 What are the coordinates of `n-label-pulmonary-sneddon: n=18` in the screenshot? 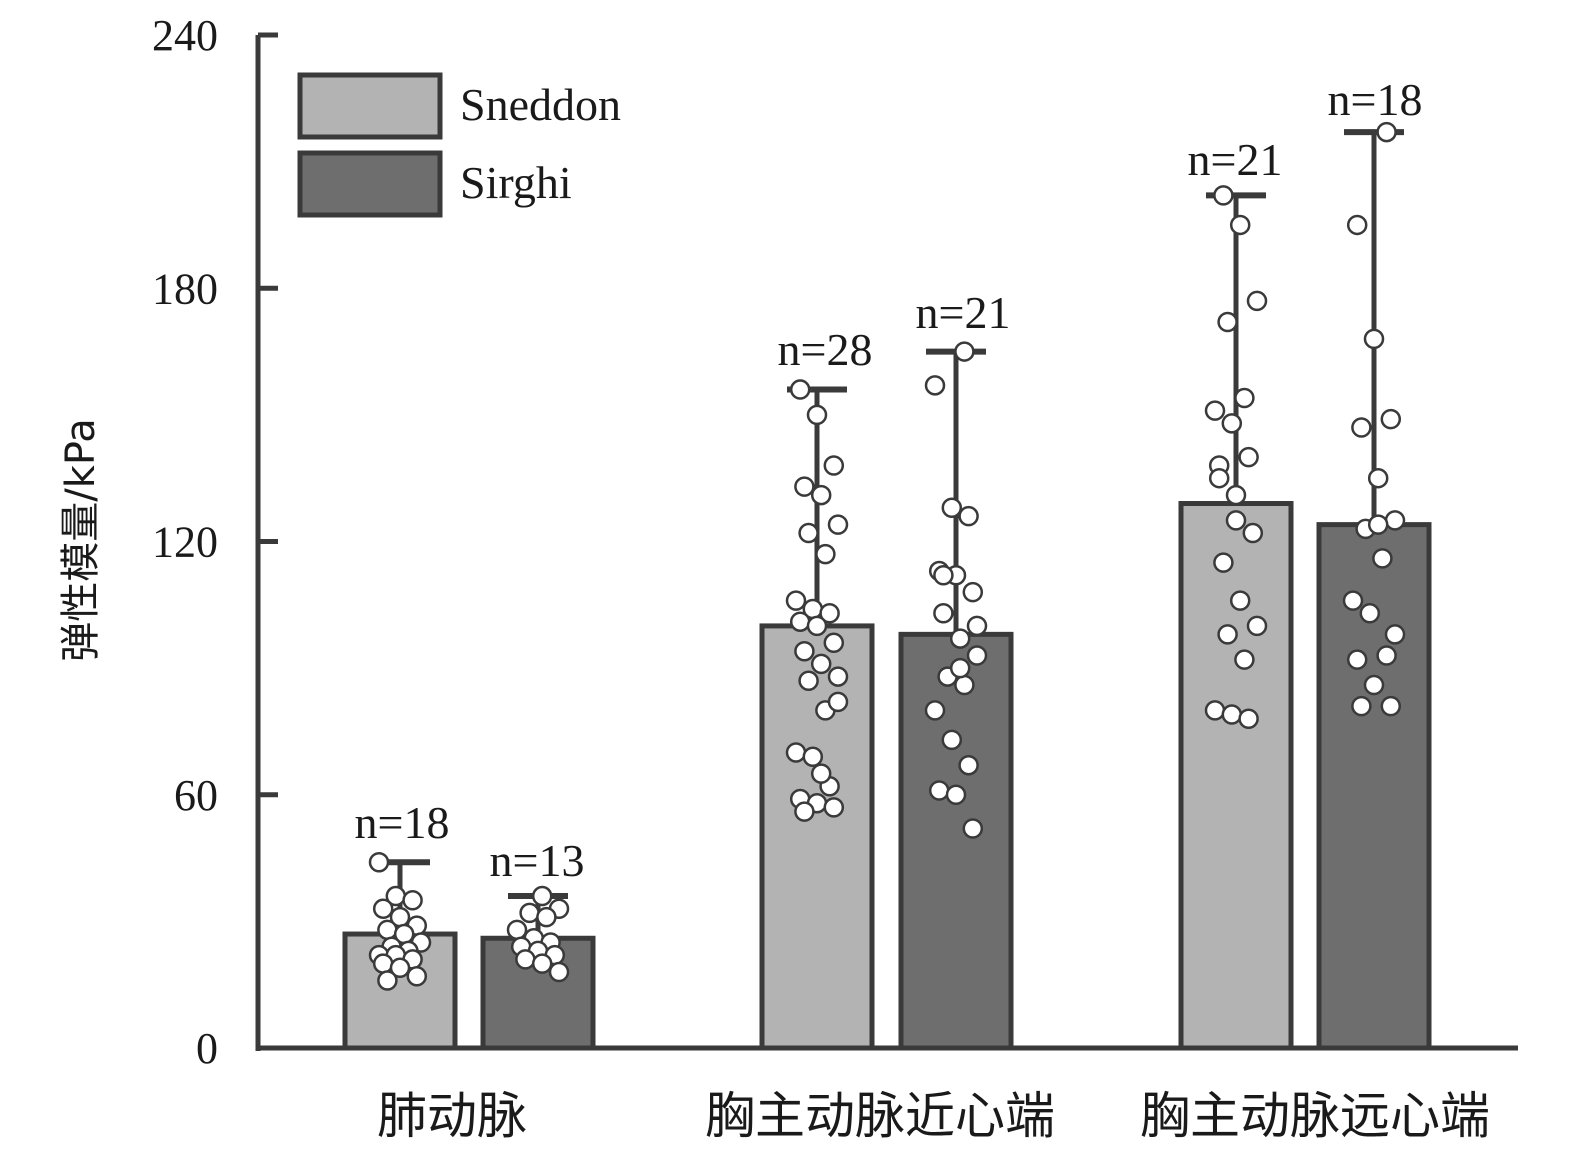 It's located at (402, 822).